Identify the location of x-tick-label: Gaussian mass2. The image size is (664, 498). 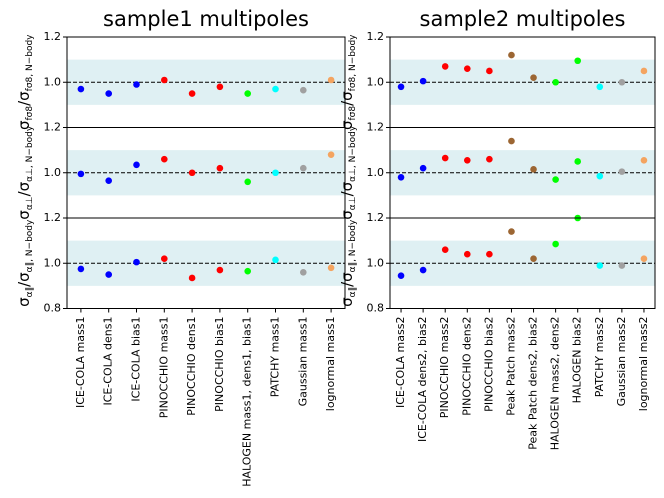
(621, 362).